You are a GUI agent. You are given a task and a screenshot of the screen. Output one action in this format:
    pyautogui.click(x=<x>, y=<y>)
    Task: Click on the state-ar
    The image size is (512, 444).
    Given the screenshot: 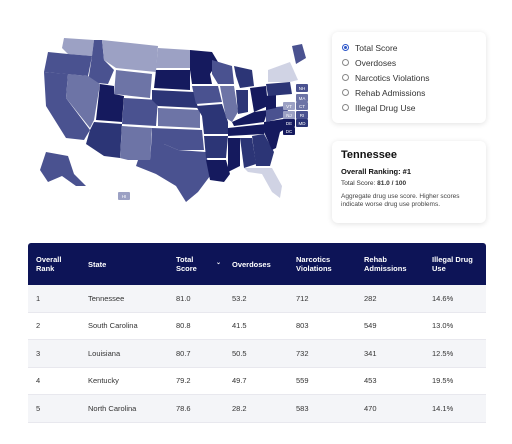 What is the action you would take?
    pyautogui.click(x=216, y=147)
    